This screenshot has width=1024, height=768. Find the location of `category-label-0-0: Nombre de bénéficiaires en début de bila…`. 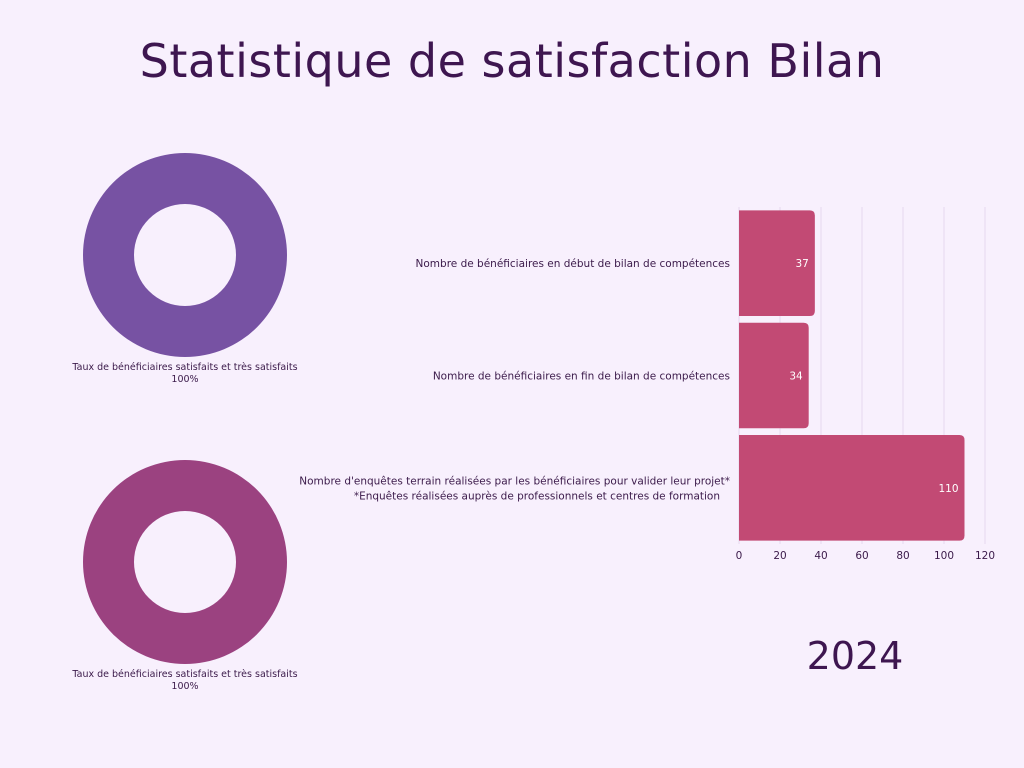

category-label-0-0: Nombre de bénéficiaires en début de bila… is located at coordinates (573, 264).